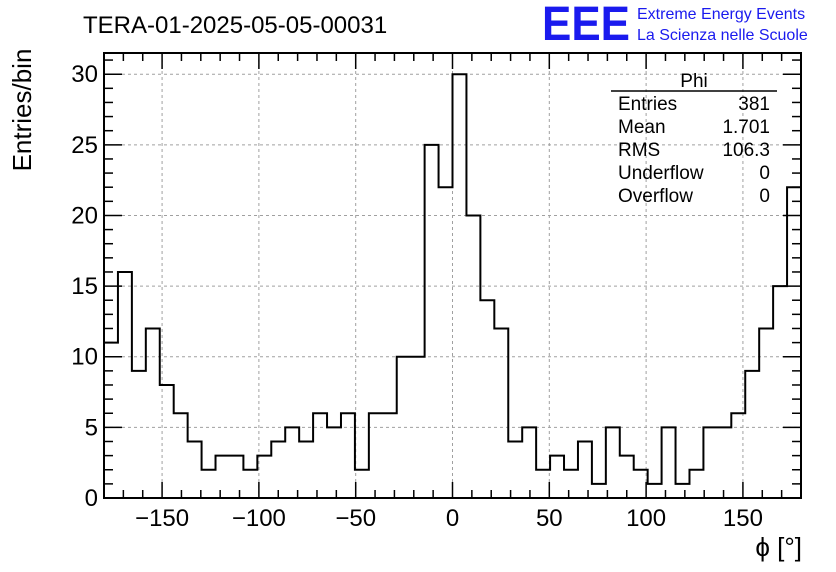 This screenshot has height=572, width=836. What do you see at coordinates (642, 127) in the screenshot?
I see `stats-row-label: Mean` at bounding box center [642, 127].